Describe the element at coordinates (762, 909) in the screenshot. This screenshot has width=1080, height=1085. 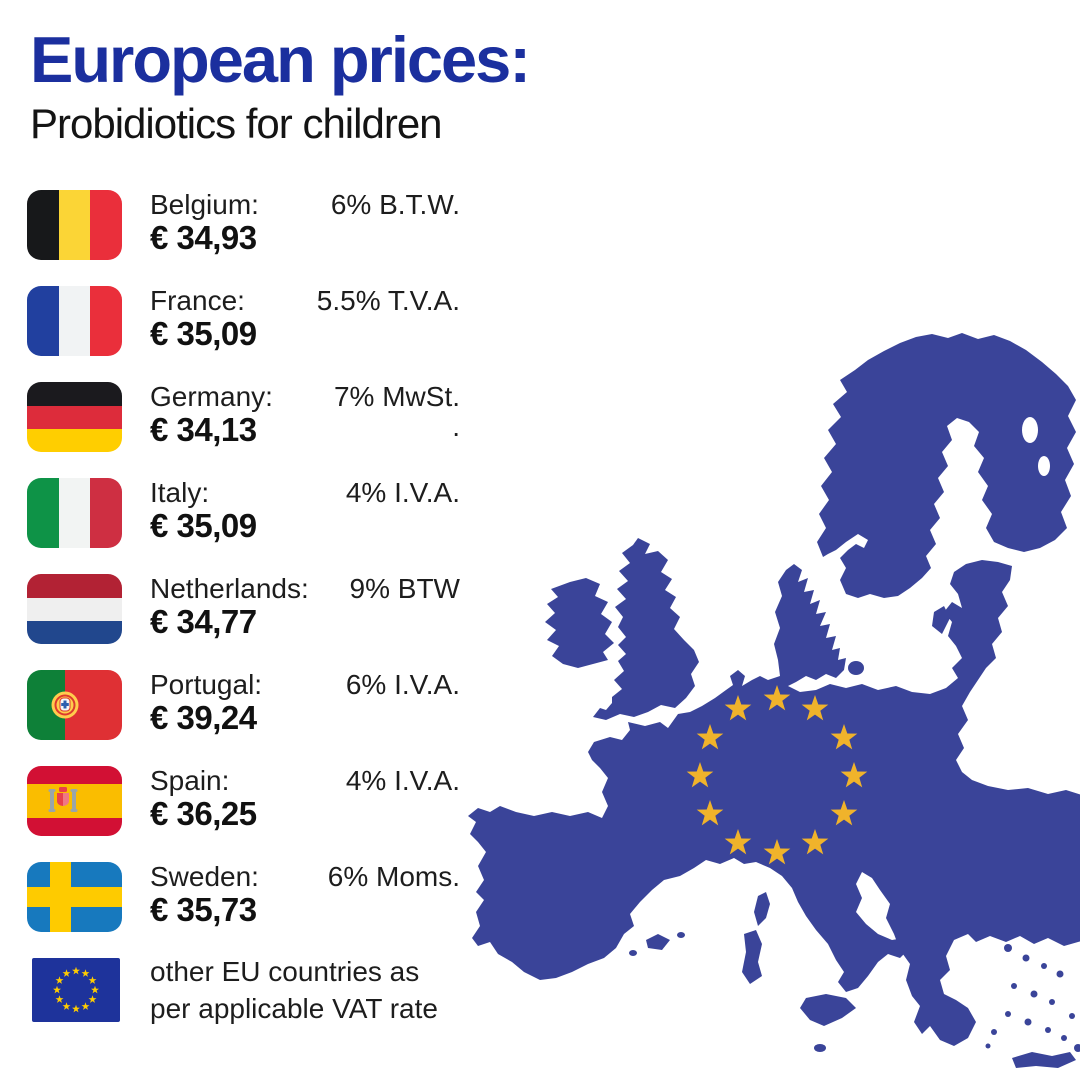
I see `corsica-island` at that location.